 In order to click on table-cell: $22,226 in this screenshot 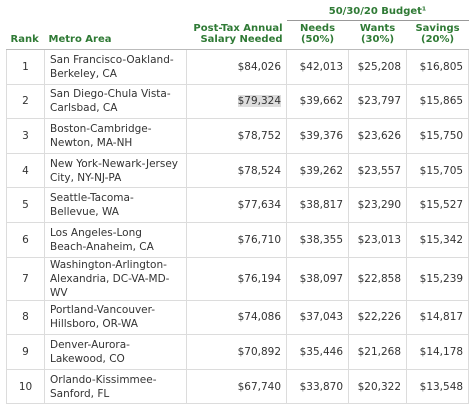, I will do `click(378, 317)`.